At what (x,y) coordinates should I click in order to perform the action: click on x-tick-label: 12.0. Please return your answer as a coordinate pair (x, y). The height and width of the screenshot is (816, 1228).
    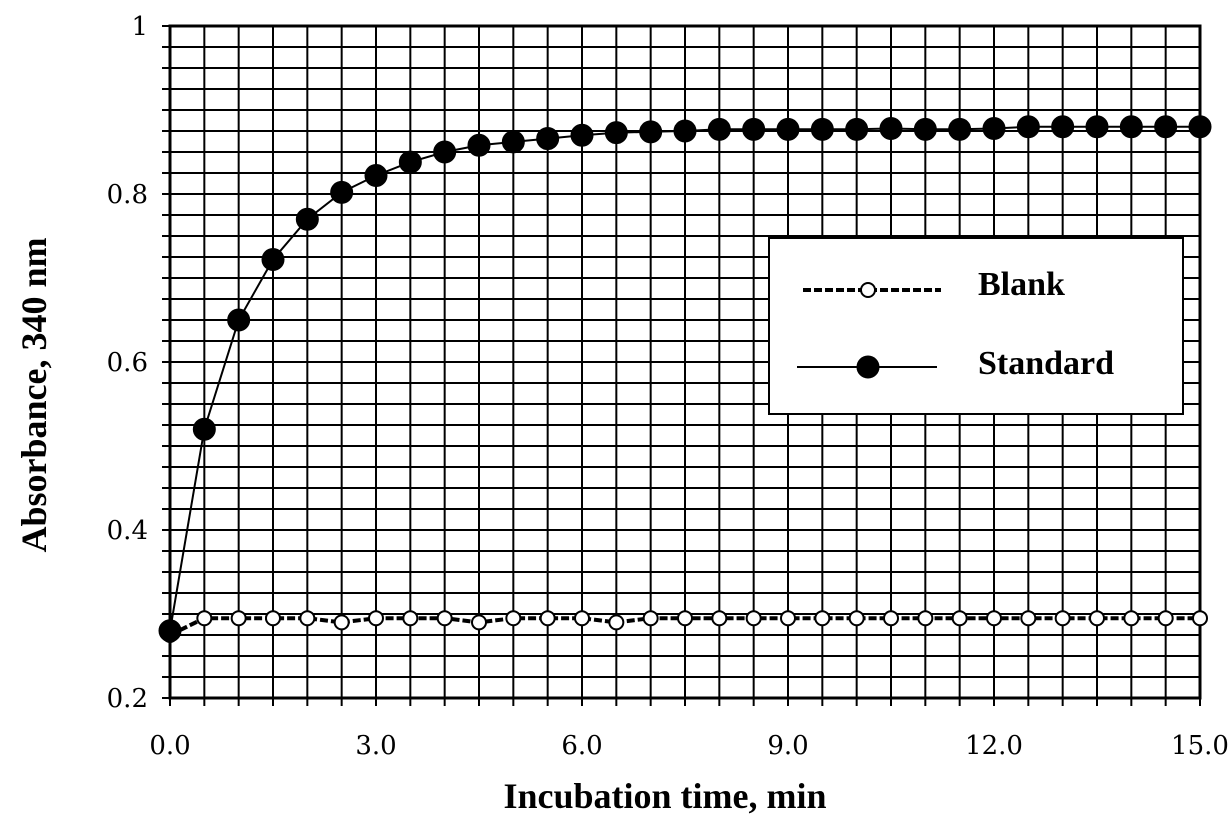
    Looking at the image, I should click on (994, 746).